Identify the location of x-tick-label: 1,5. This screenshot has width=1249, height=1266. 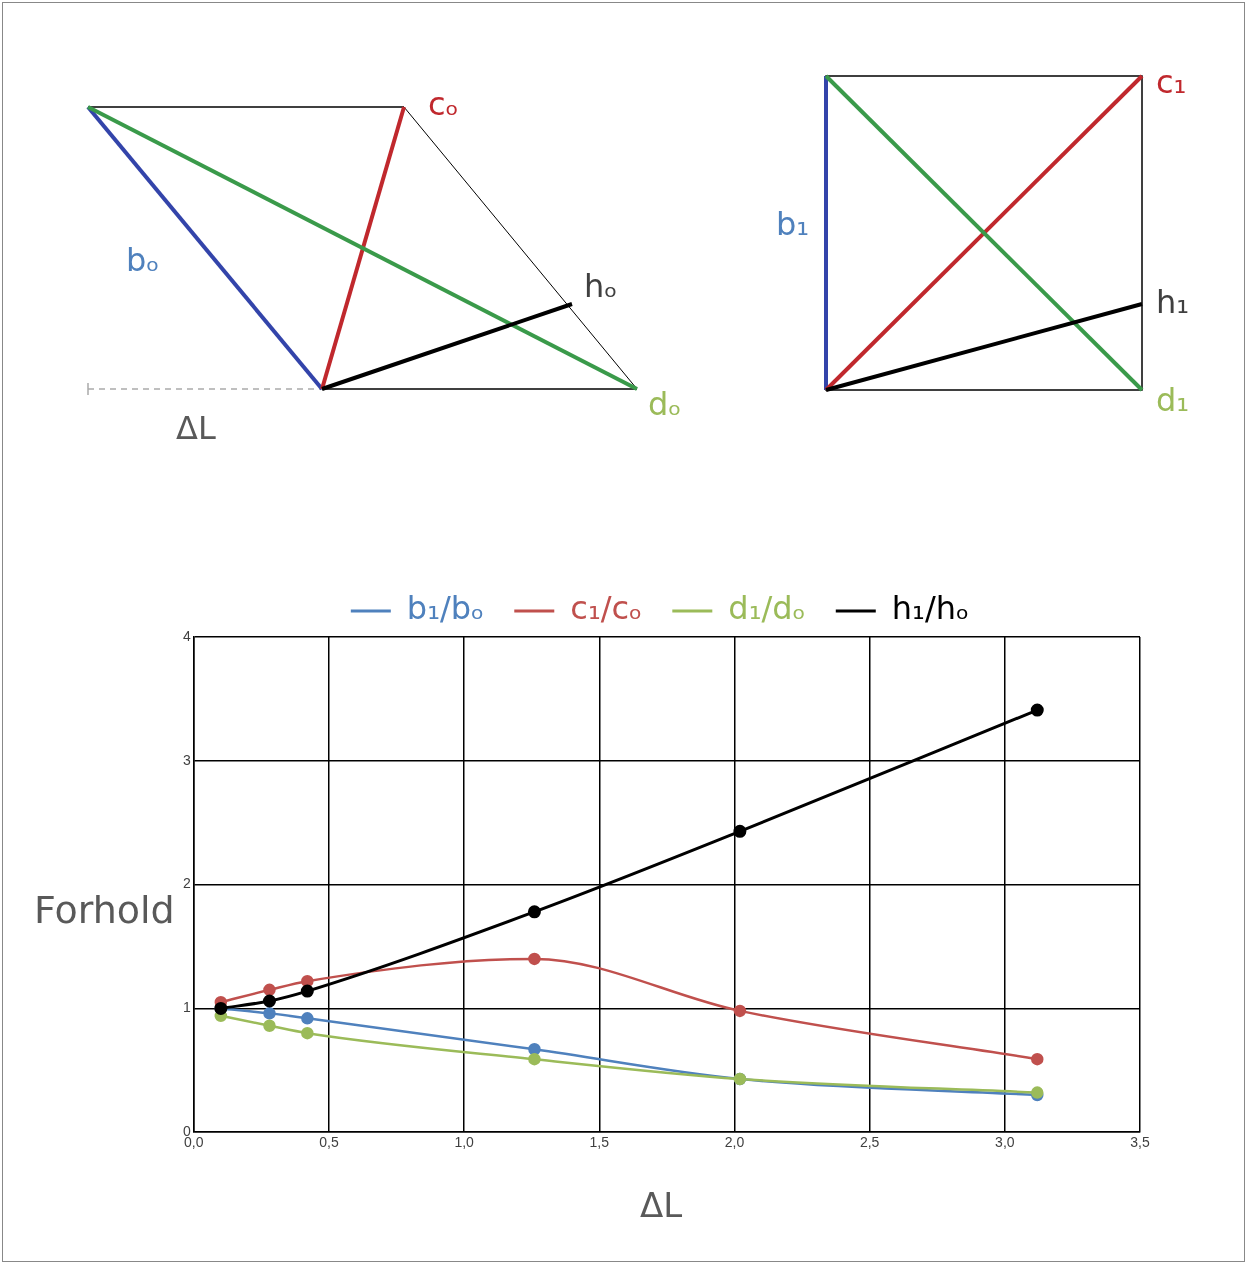
(599, 1142).